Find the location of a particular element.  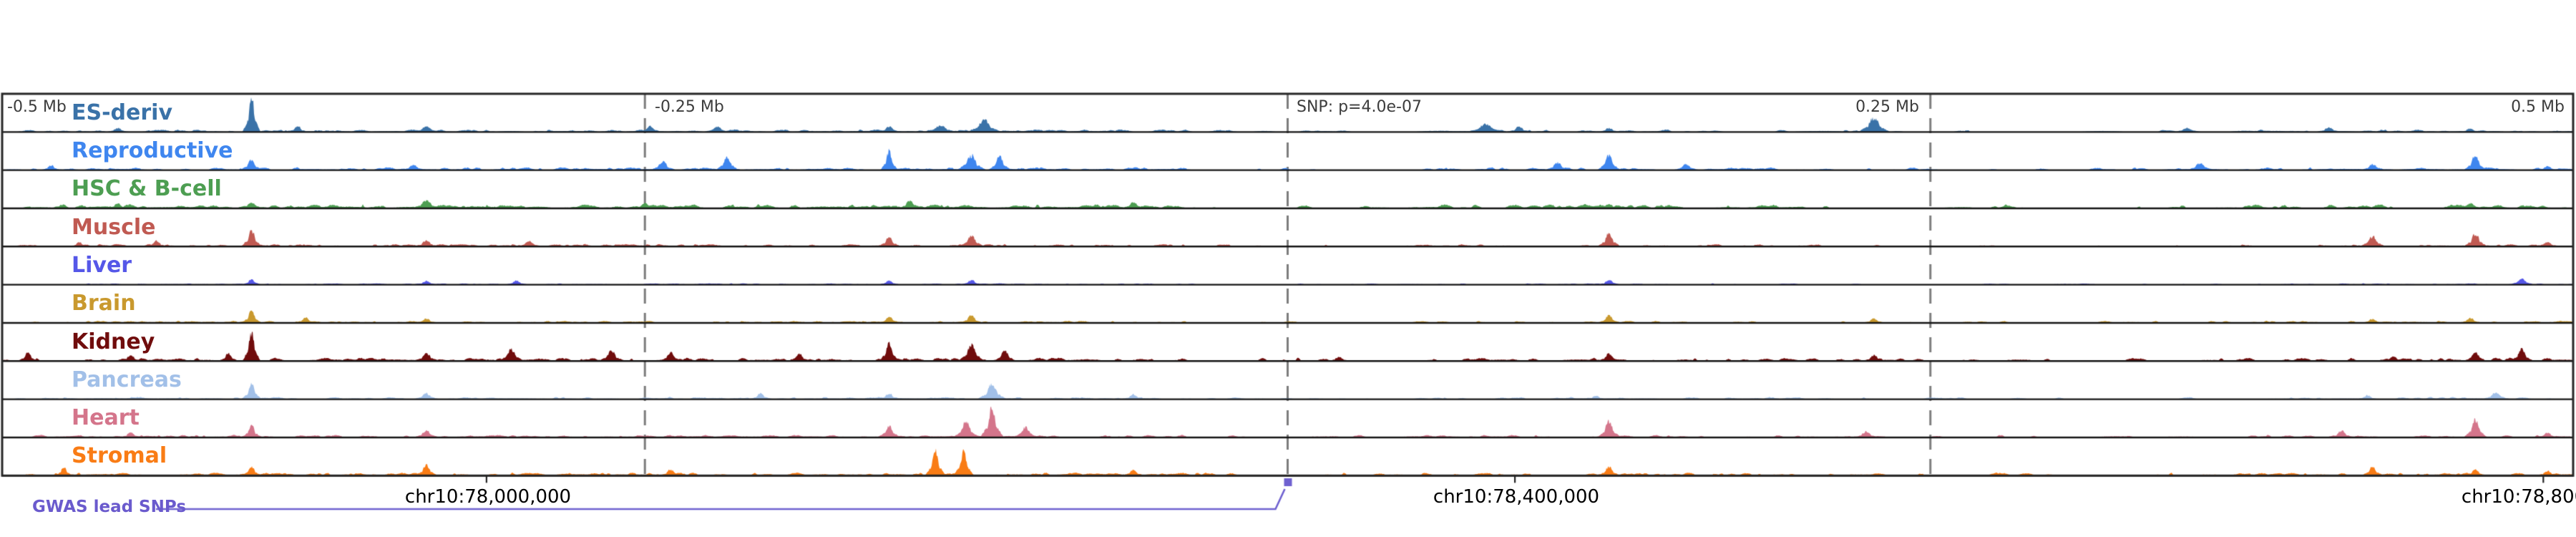

track-label-pancreas: Pancreas is located at coordinates (127, 379).